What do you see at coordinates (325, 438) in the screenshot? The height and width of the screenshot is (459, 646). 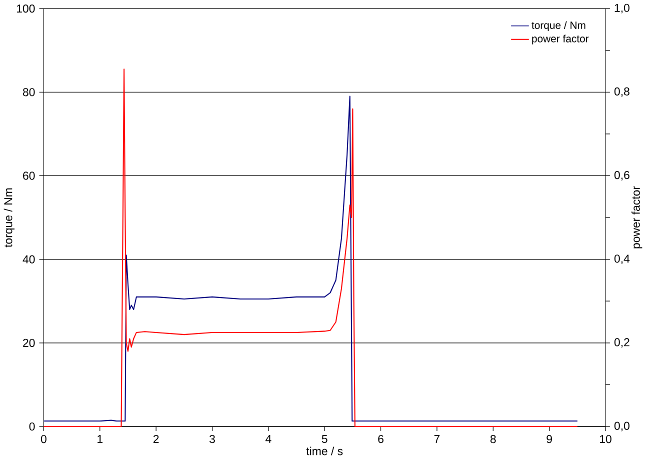 I see `x-tick-label: 5` at bounding box center [325, 438].